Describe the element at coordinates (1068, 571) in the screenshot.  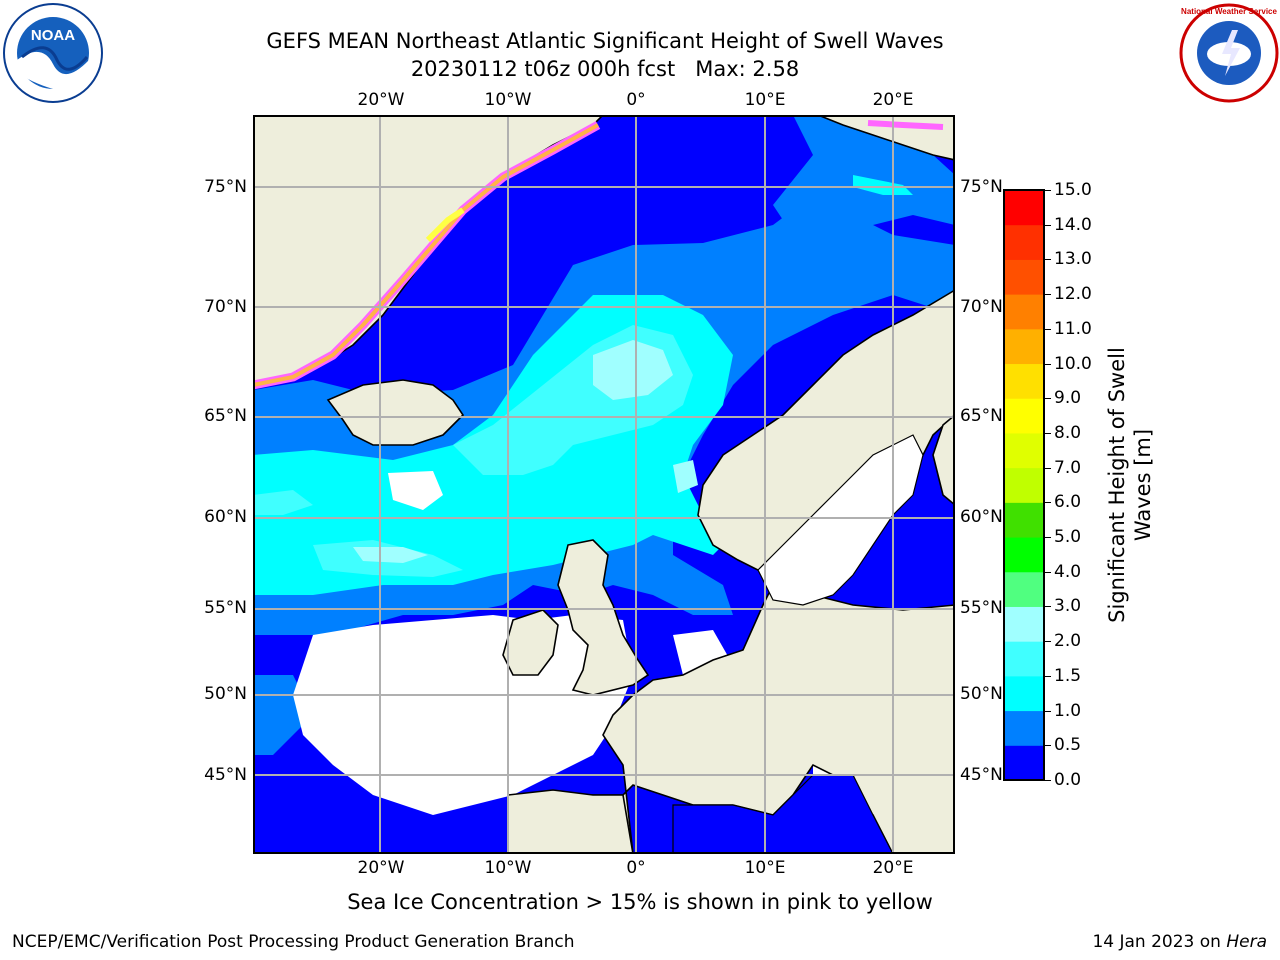
I see `colorbar-tick-label: 4.0` at that location.